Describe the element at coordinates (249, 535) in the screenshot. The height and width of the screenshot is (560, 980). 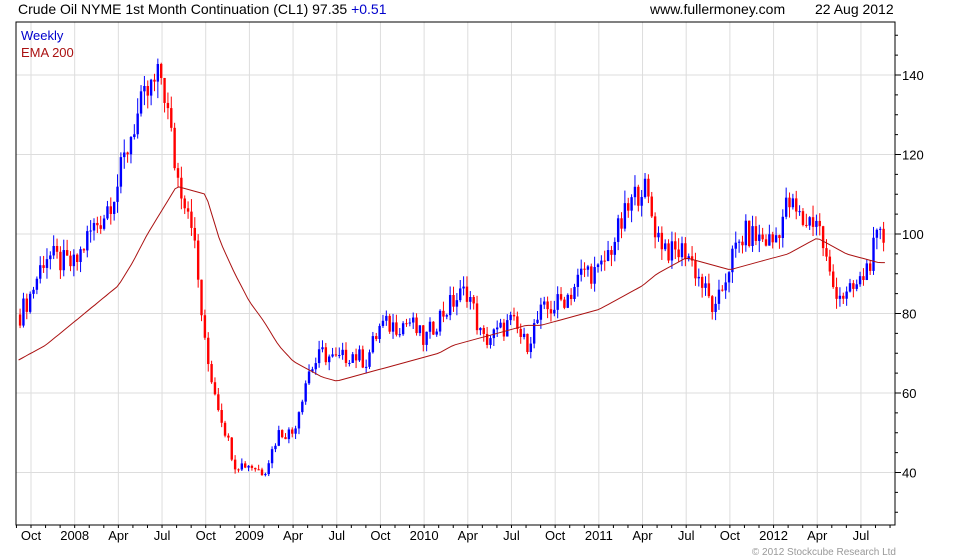
I see `x-tick-label: 2009` at that location.